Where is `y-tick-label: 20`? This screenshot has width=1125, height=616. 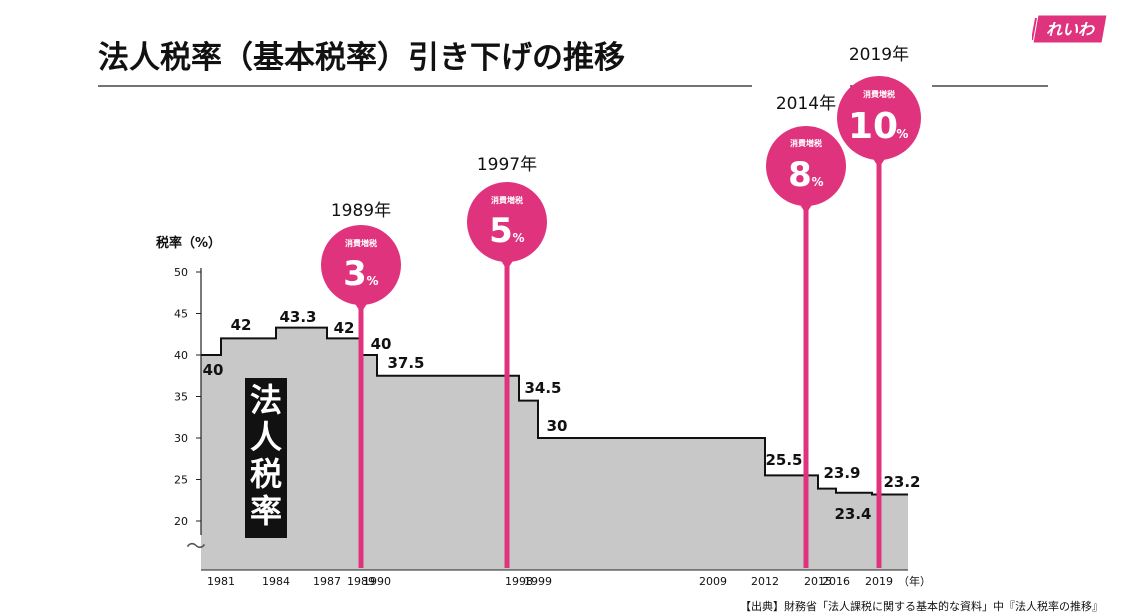 y-tick-label: 20 is located at coordinates (181, 521).